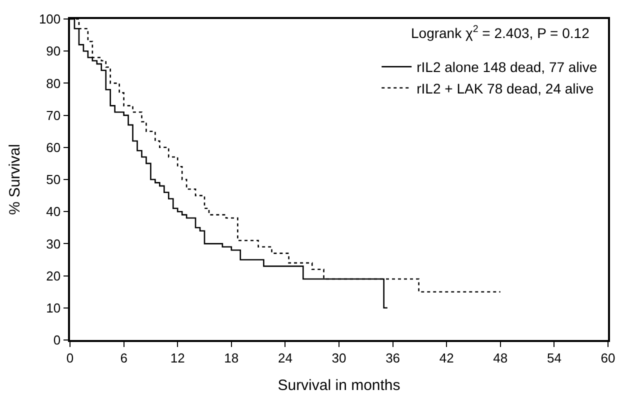 This screenshot has height=403, width=627. What do you see at coordinates (339, 358) in the screenshot?
I see `x-tick-label: 30` at bounding box center [339, 358].